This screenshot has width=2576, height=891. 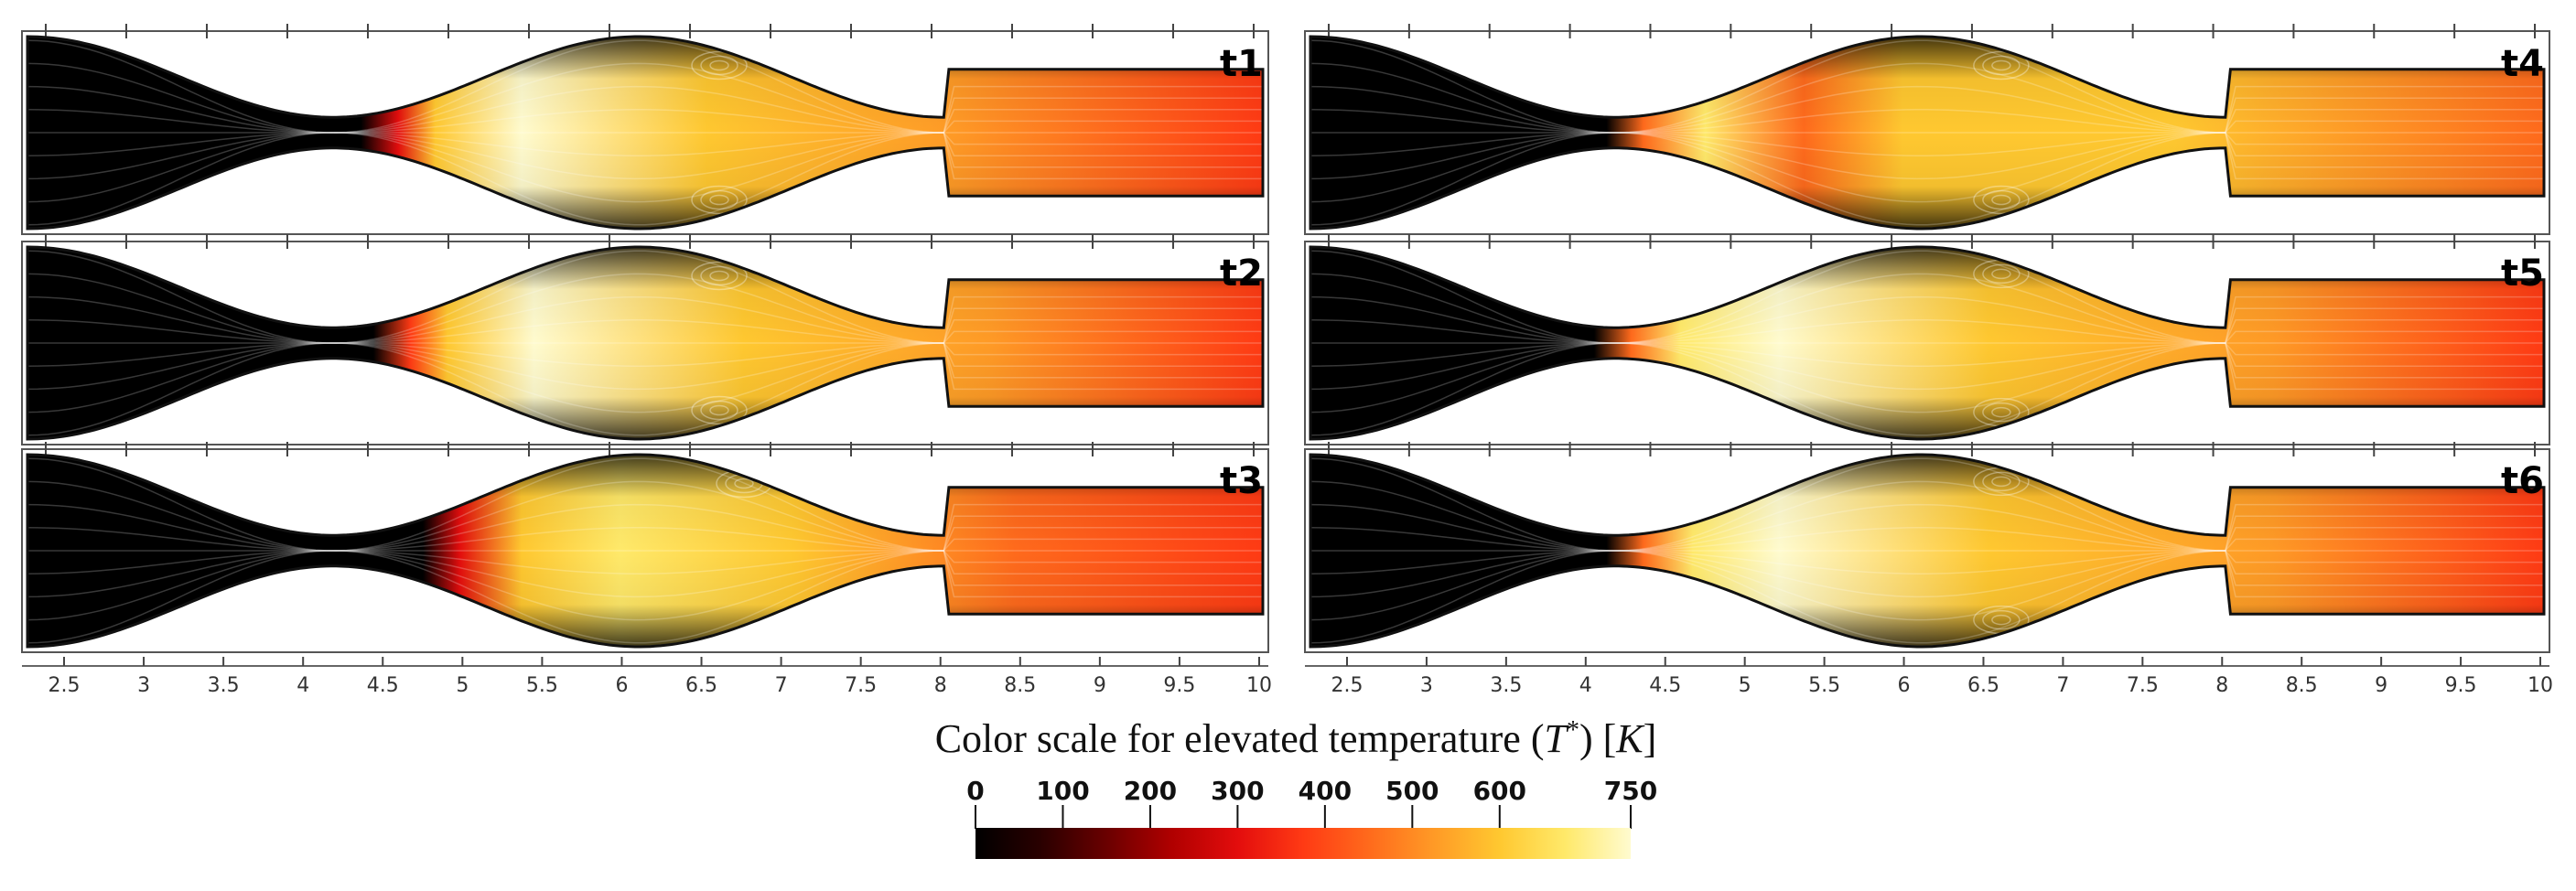 What do you see at coordinates (65, 685) in the screenshot?
I see `axis-tick-label: 2.5` at bounding box center [65, 685].